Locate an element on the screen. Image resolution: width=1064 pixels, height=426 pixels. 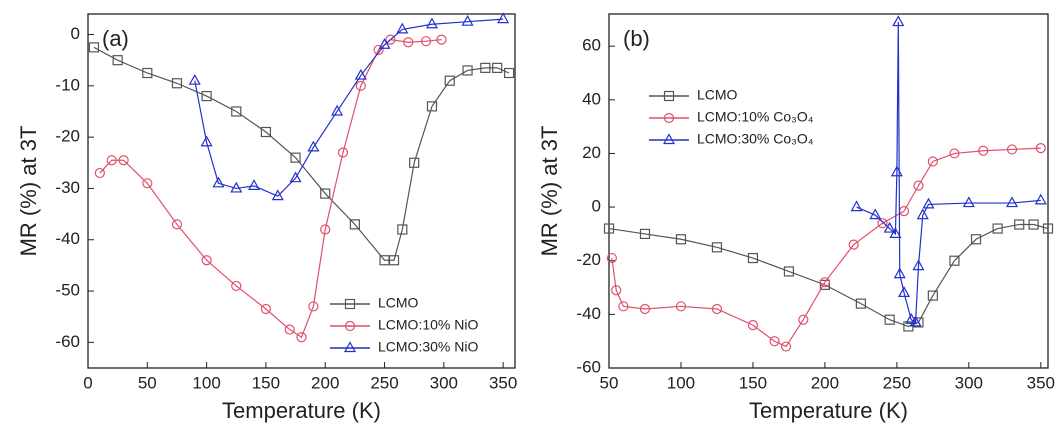
y-tick-label: -60 is located at coordinates (67, 341).